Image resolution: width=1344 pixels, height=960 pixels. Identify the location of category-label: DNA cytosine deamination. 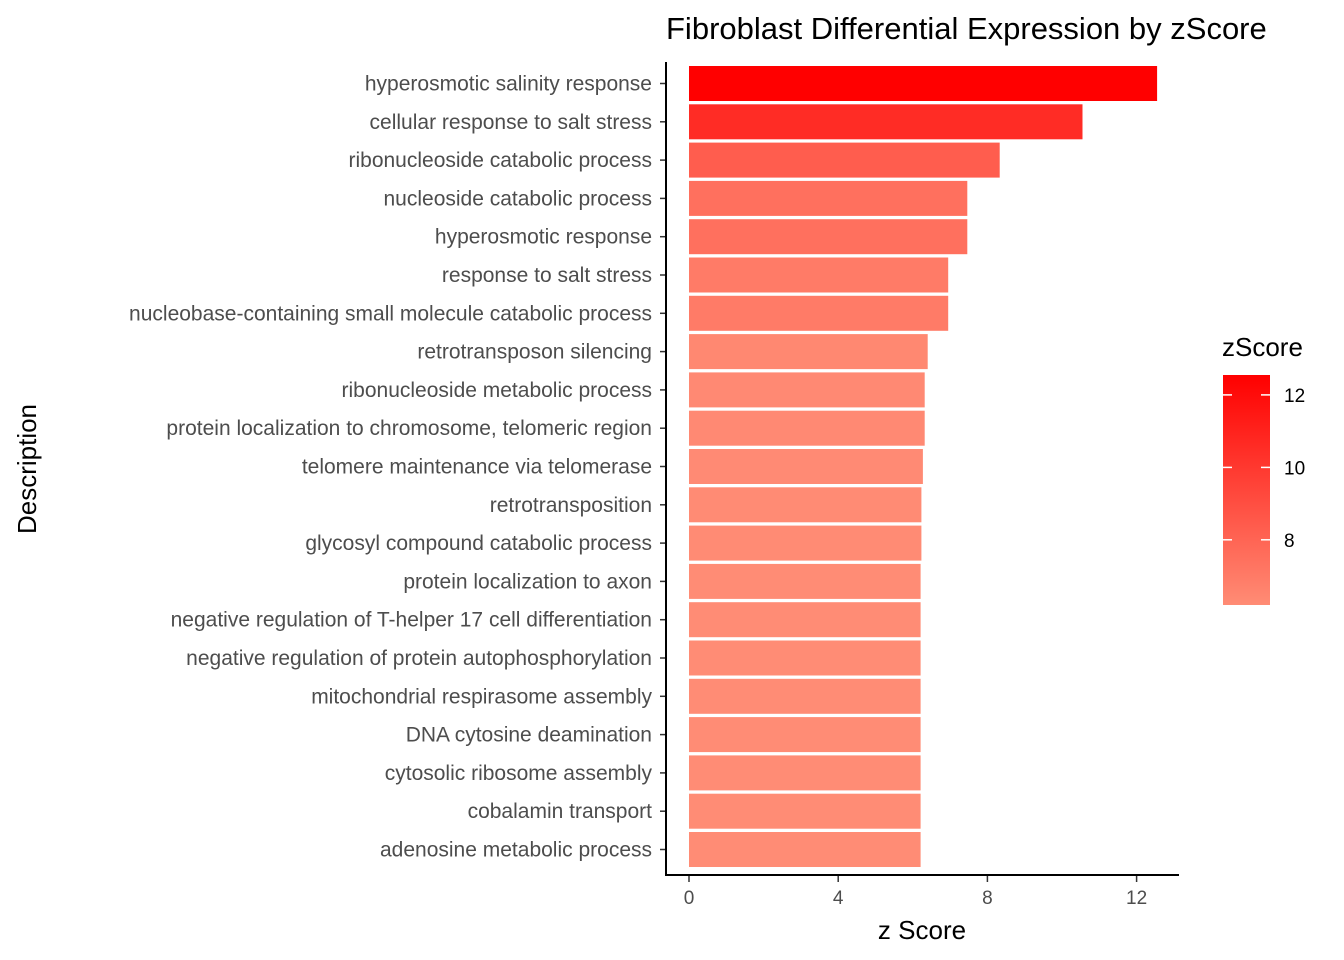
(529, 735).